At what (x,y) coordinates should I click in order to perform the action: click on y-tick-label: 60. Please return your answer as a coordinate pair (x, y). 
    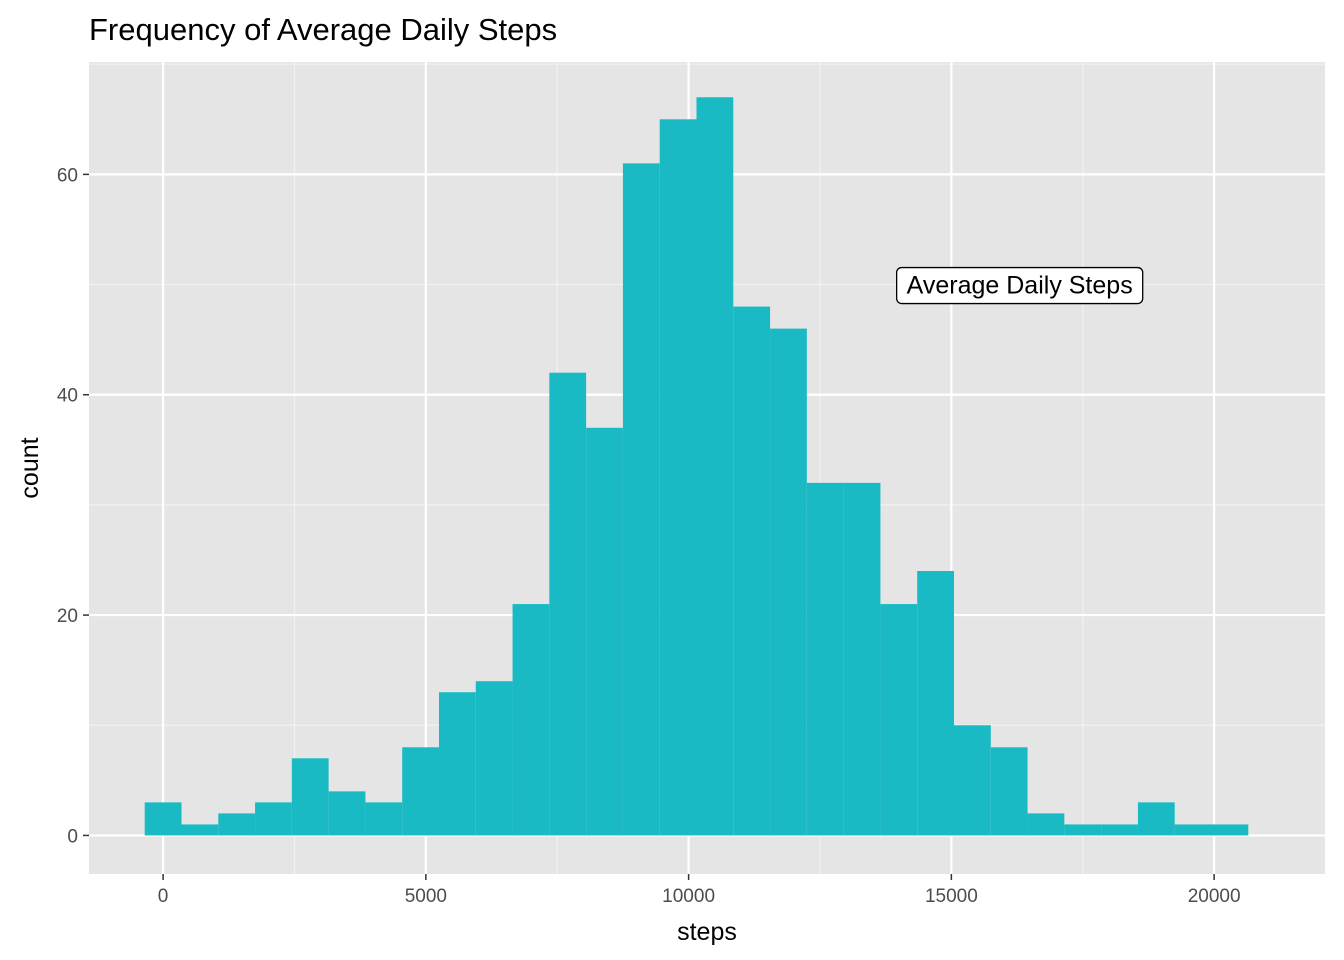
    Looking at the image, I should click on (67, 175).